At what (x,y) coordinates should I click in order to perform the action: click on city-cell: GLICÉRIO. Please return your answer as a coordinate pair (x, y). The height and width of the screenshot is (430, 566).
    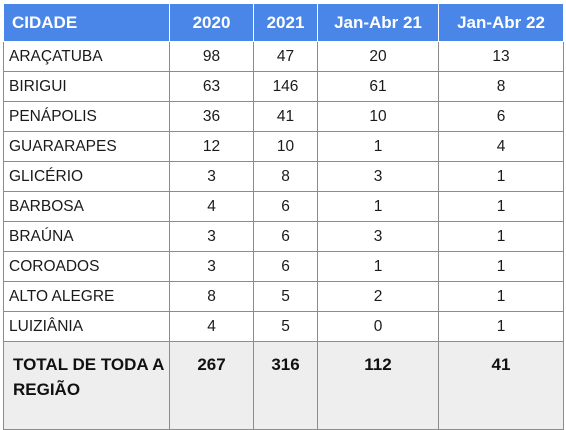
    Looking at the image, I should click on (86, 176).